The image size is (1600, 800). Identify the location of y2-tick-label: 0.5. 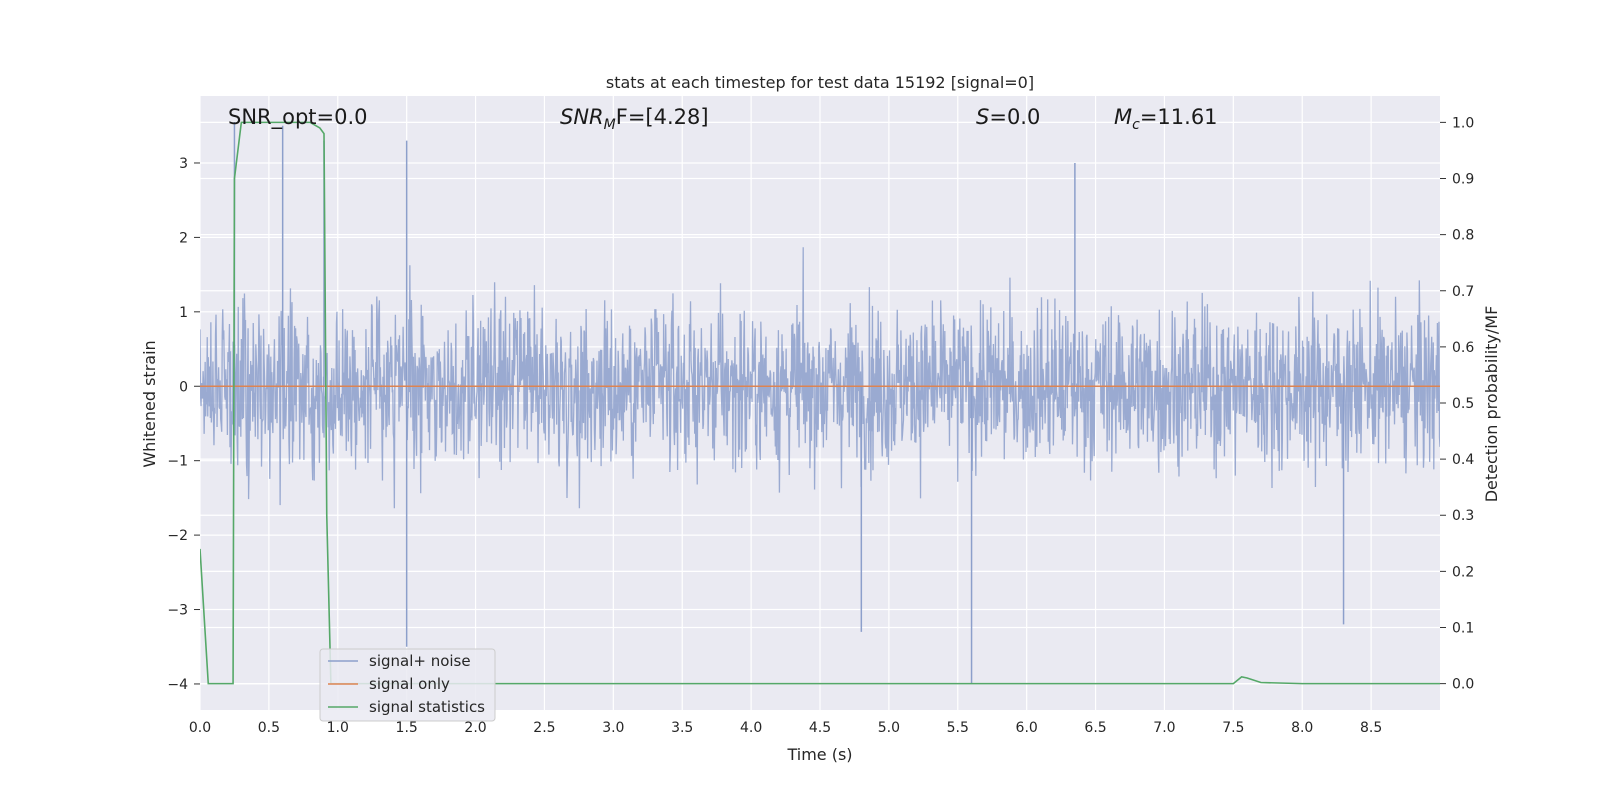
(1463, 404).